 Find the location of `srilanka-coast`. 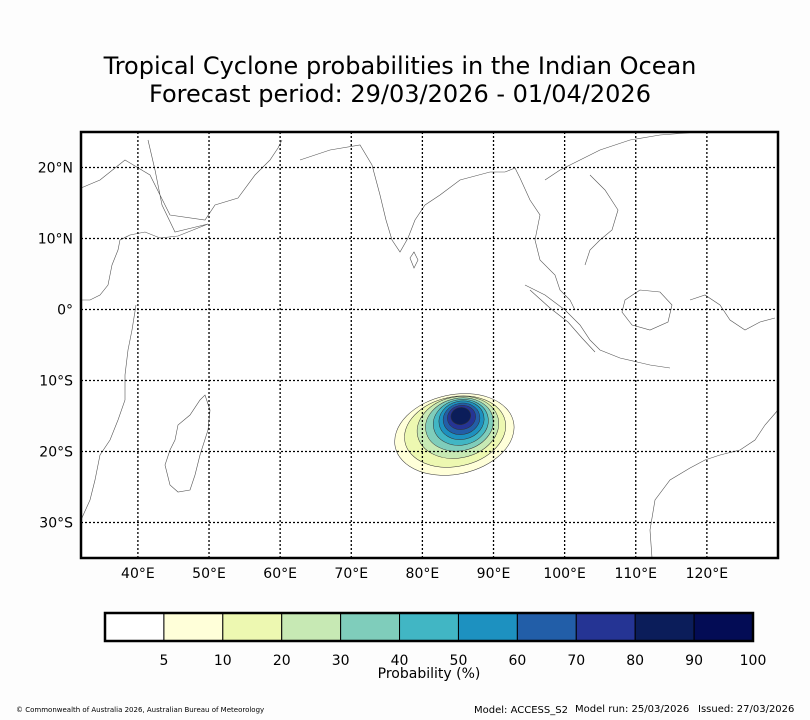

srilanka-coast is located at coordinates (414, 260).